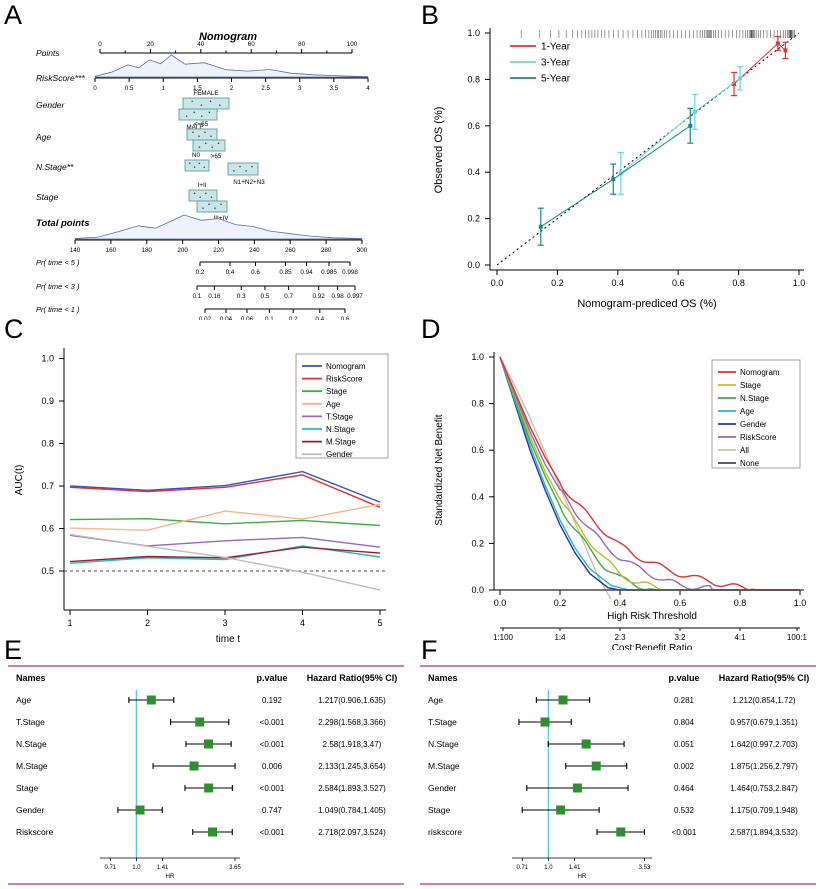  Describe the element at coordinates (288, 296) in the screenshot. I see `tick-label: 0.7` at that location.